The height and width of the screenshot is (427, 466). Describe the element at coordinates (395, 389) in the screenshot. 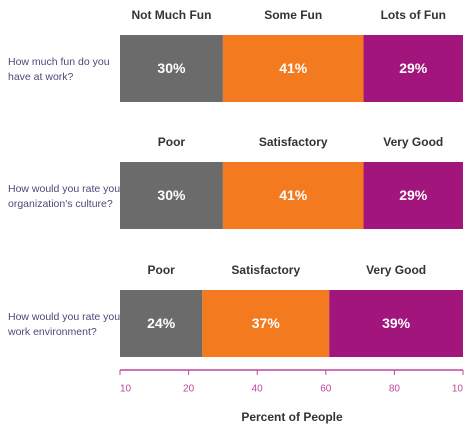

I see `x-tick-label: 80` at that location.